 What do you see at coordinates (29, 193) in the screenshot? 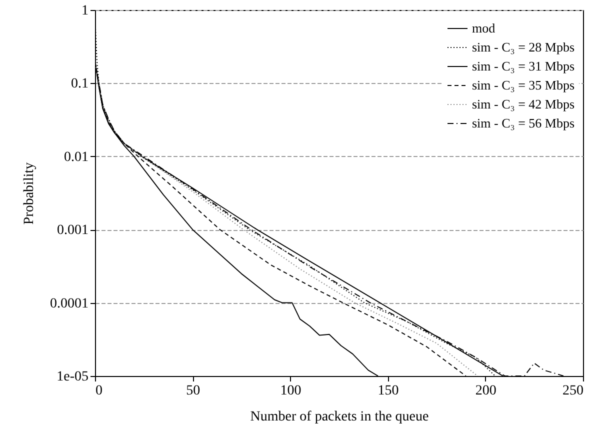
I see `y-axis-title: Probability` at bounding box center [29, 193].